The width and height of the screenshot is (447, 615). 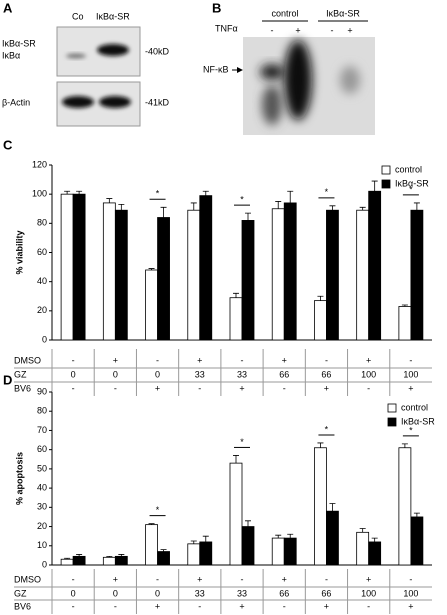 What do you see at coordinates (216, 69) in the screenshot?
I see `band-label: NF-κB` at bounding box center [216, 69].